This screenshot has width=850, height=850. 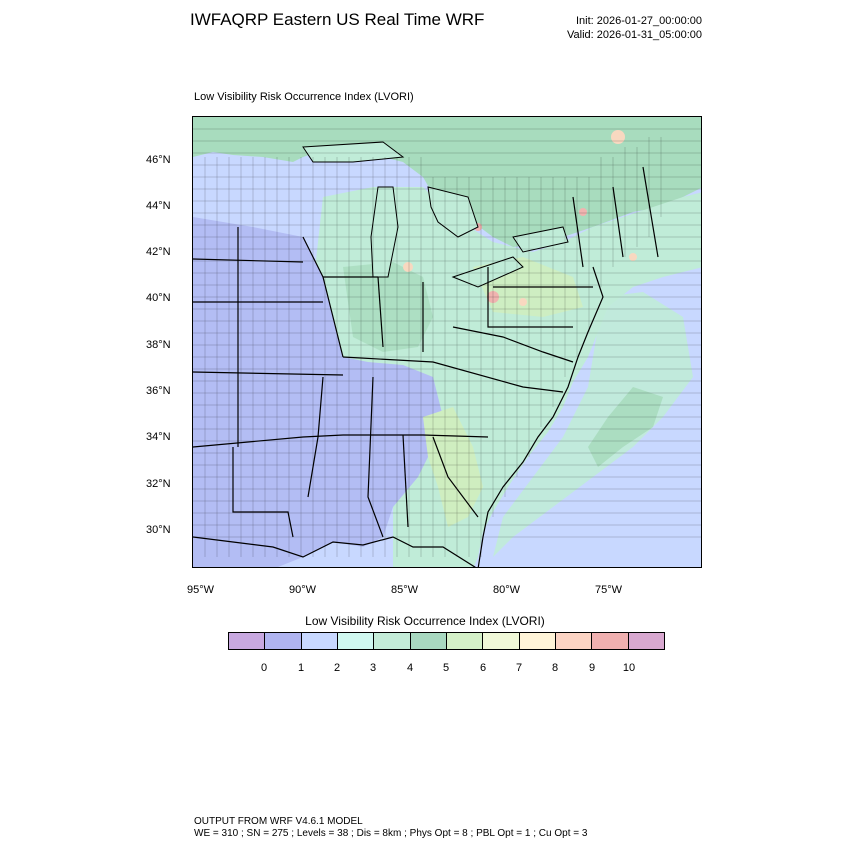 I want to click on lat-label: 36°N, so click(x=158, y=391).